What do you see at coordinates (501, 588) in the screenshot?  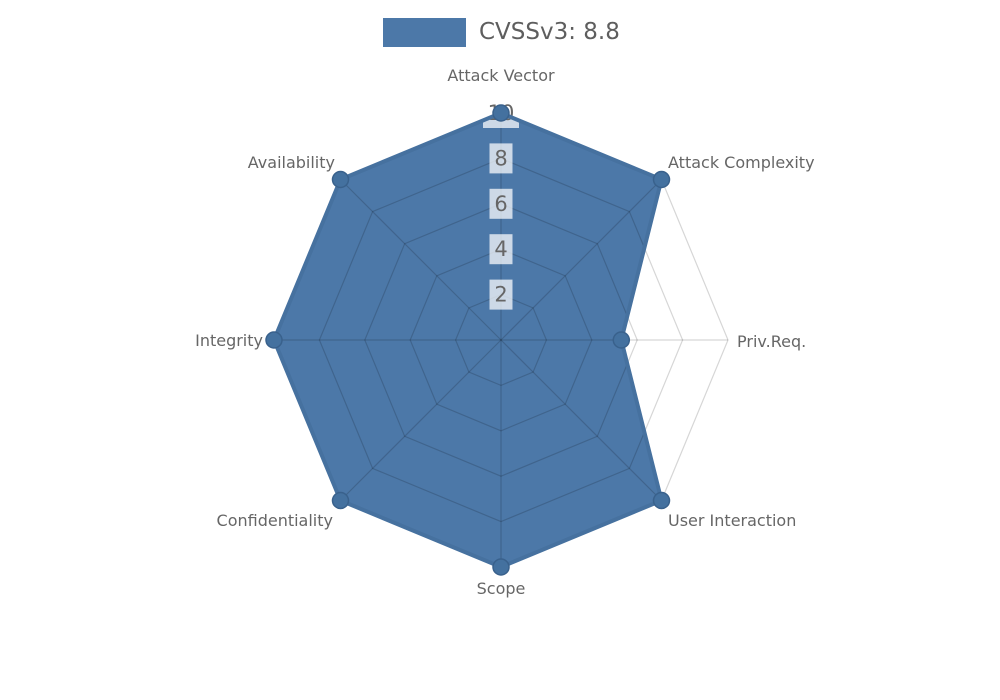 I see `axis-label-scope: Scope` at bounding box center [501, 588].